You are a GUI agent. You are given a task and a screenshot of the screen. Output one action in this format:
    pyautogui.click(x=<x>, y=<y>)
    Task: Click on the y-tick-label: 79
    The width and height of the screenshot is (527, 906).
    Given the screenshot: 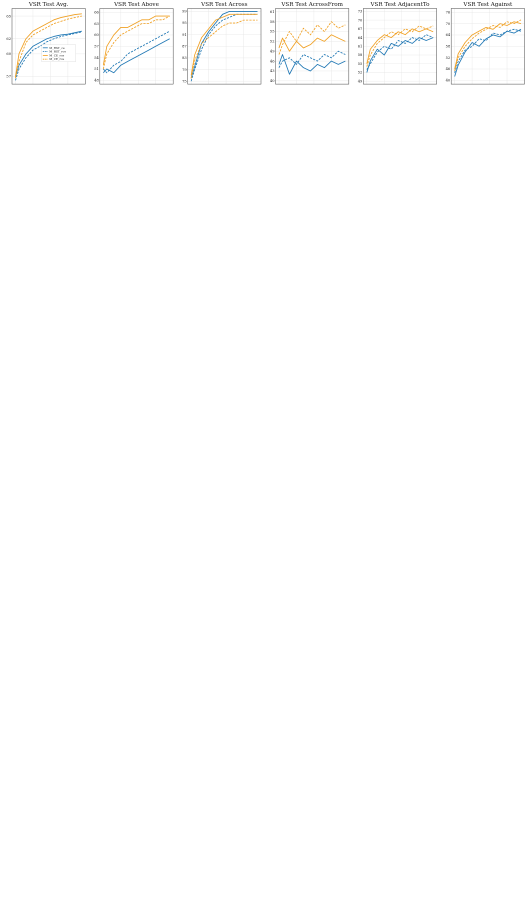 What is the action you would take?
    pyautogui.click(x=184, y=70)
    